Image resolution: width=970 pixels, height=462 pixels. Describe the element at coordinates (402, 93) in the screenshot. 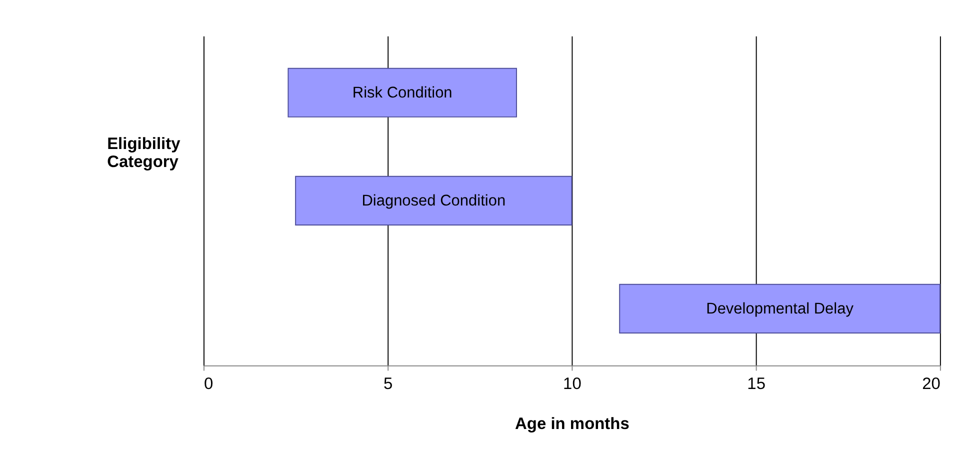

I see `y-tick-label: Risk Condition` at that location.